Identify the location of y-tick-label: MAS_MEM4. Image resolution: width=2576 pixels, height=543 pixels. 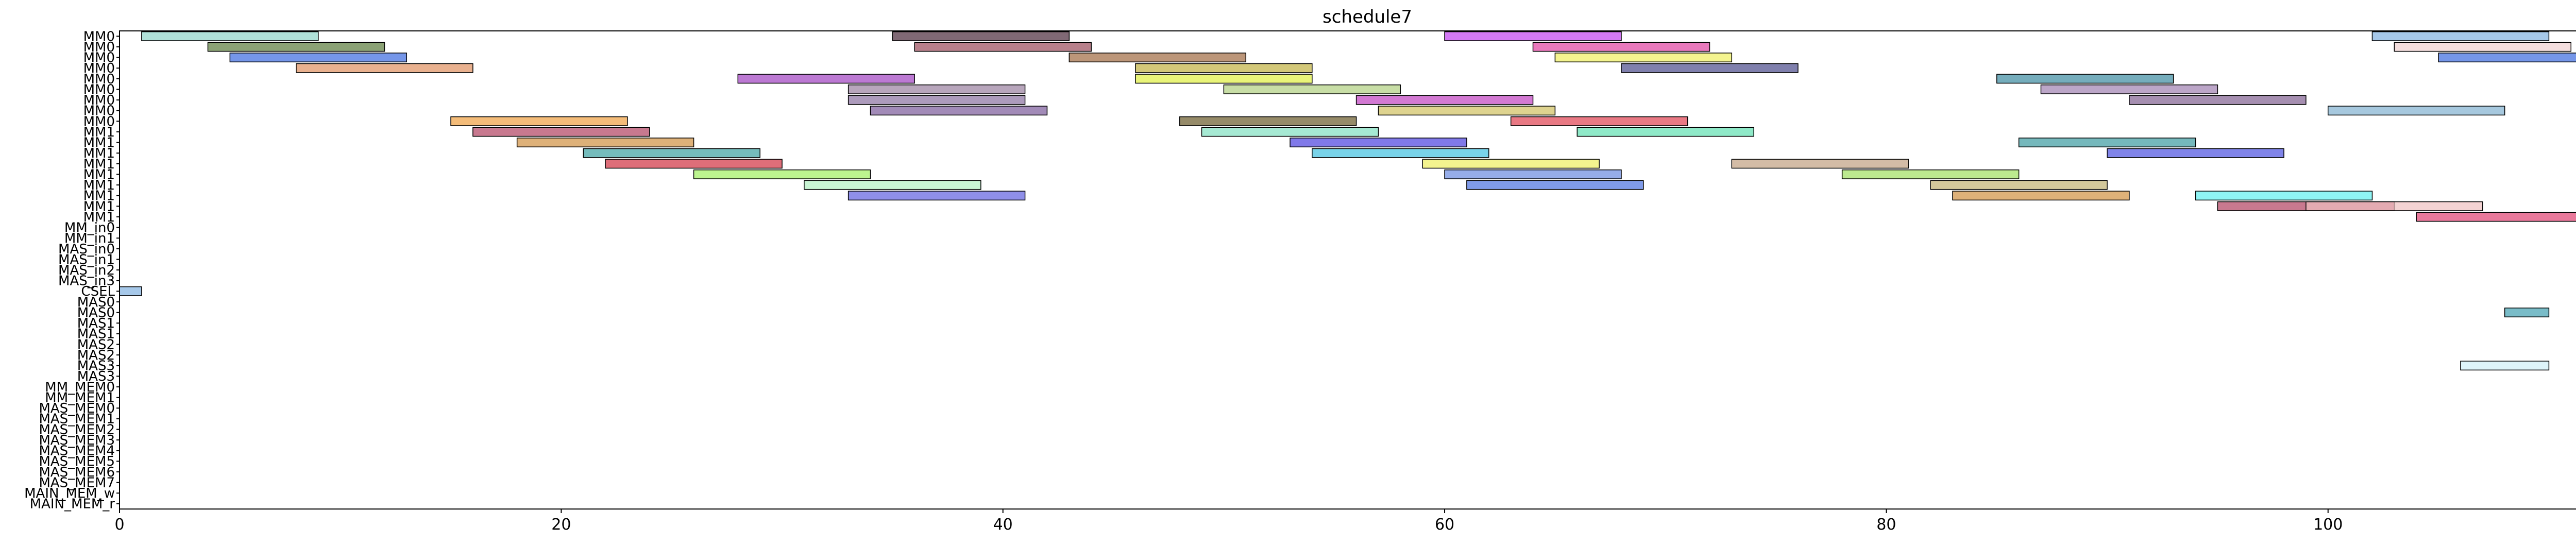
(77, 451).